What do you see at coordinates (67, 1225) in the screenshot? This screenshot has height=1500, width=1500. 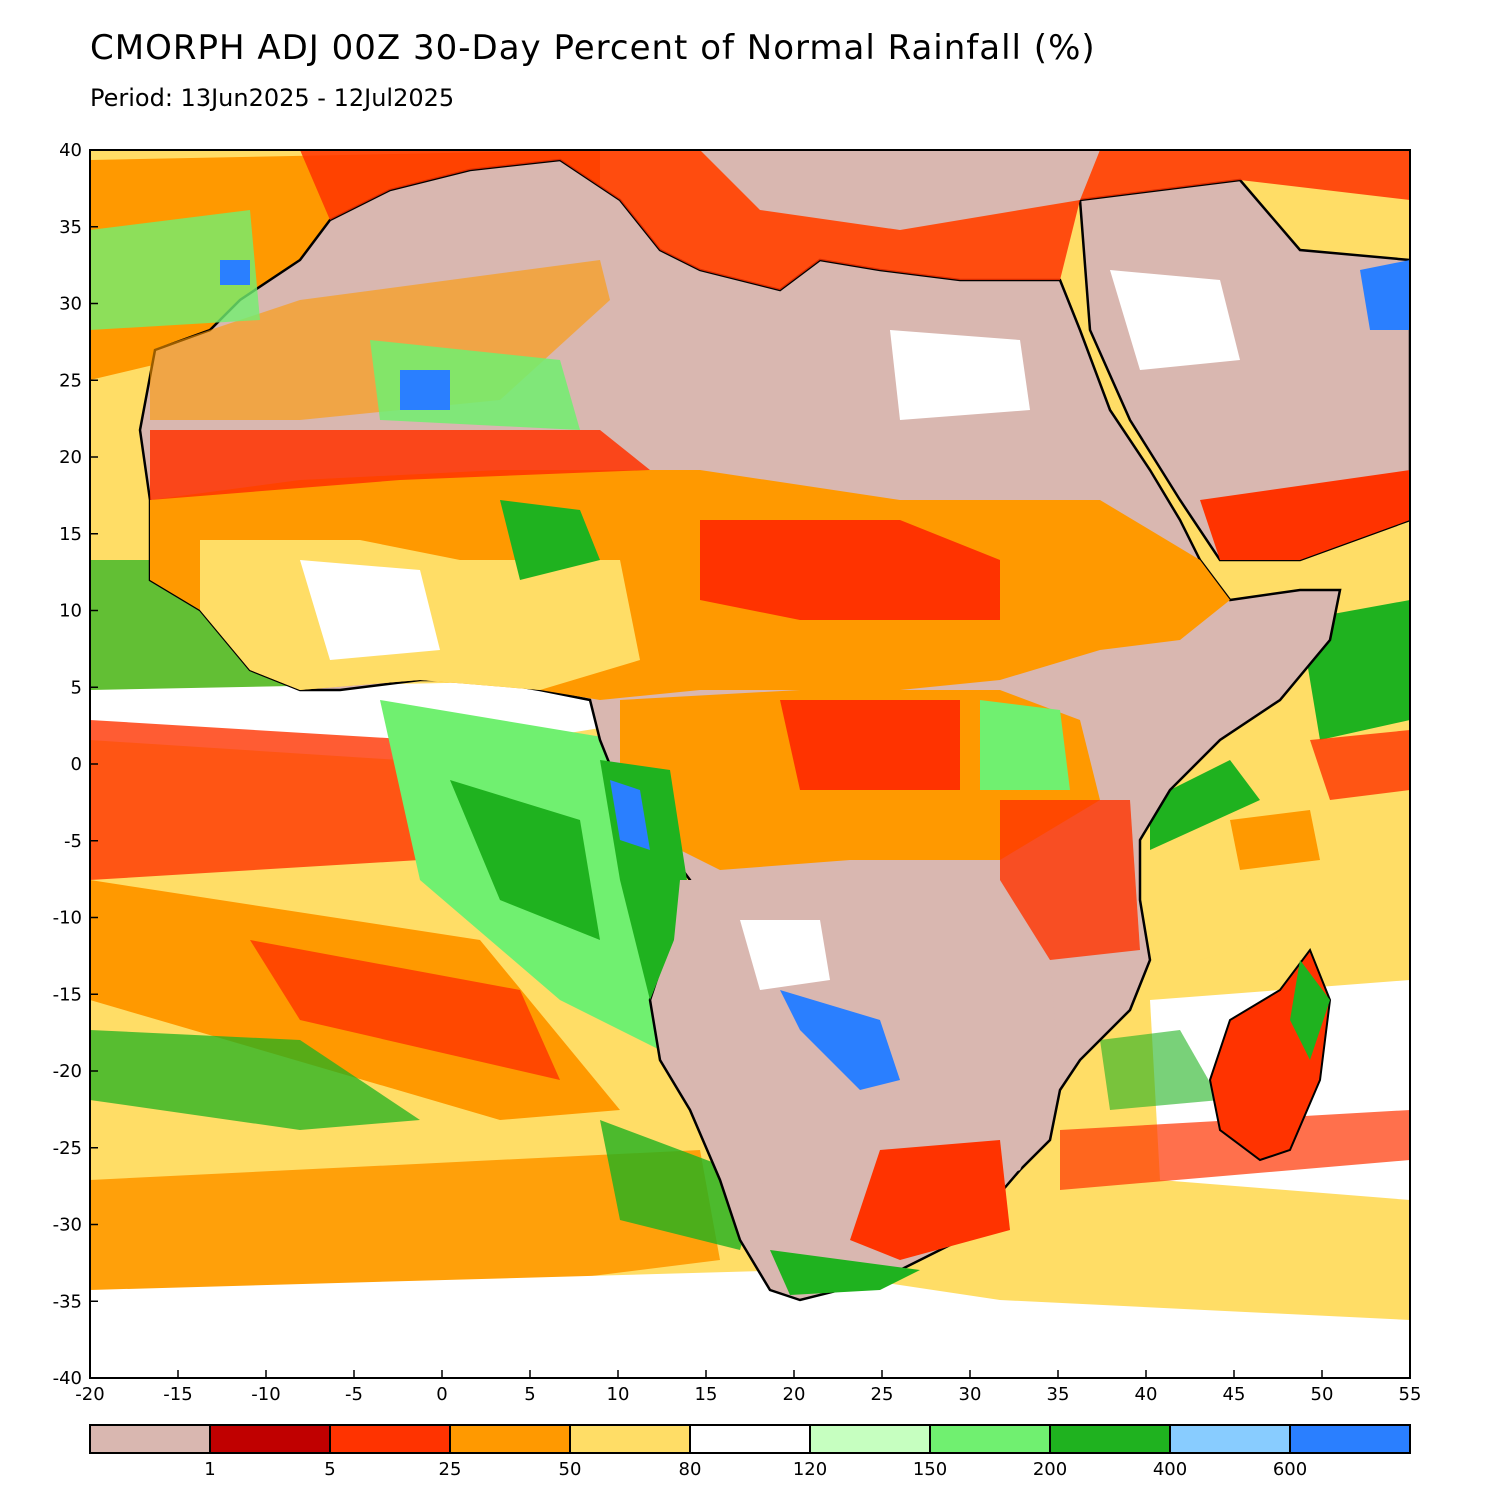 I see `y-tick-label: -30` at bounding box center [67, 1225].